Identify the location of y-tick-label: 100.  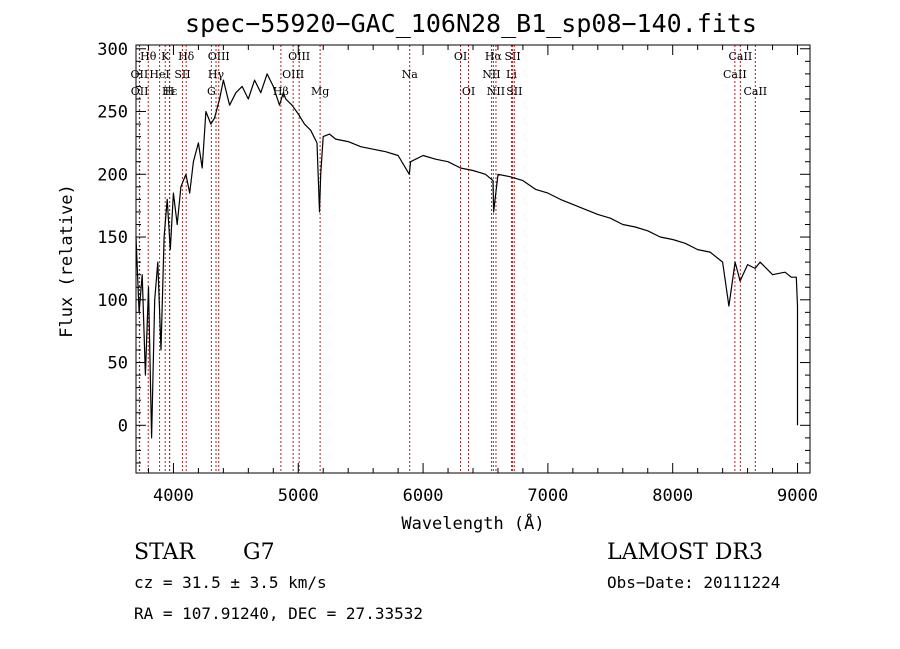
(112, 301).